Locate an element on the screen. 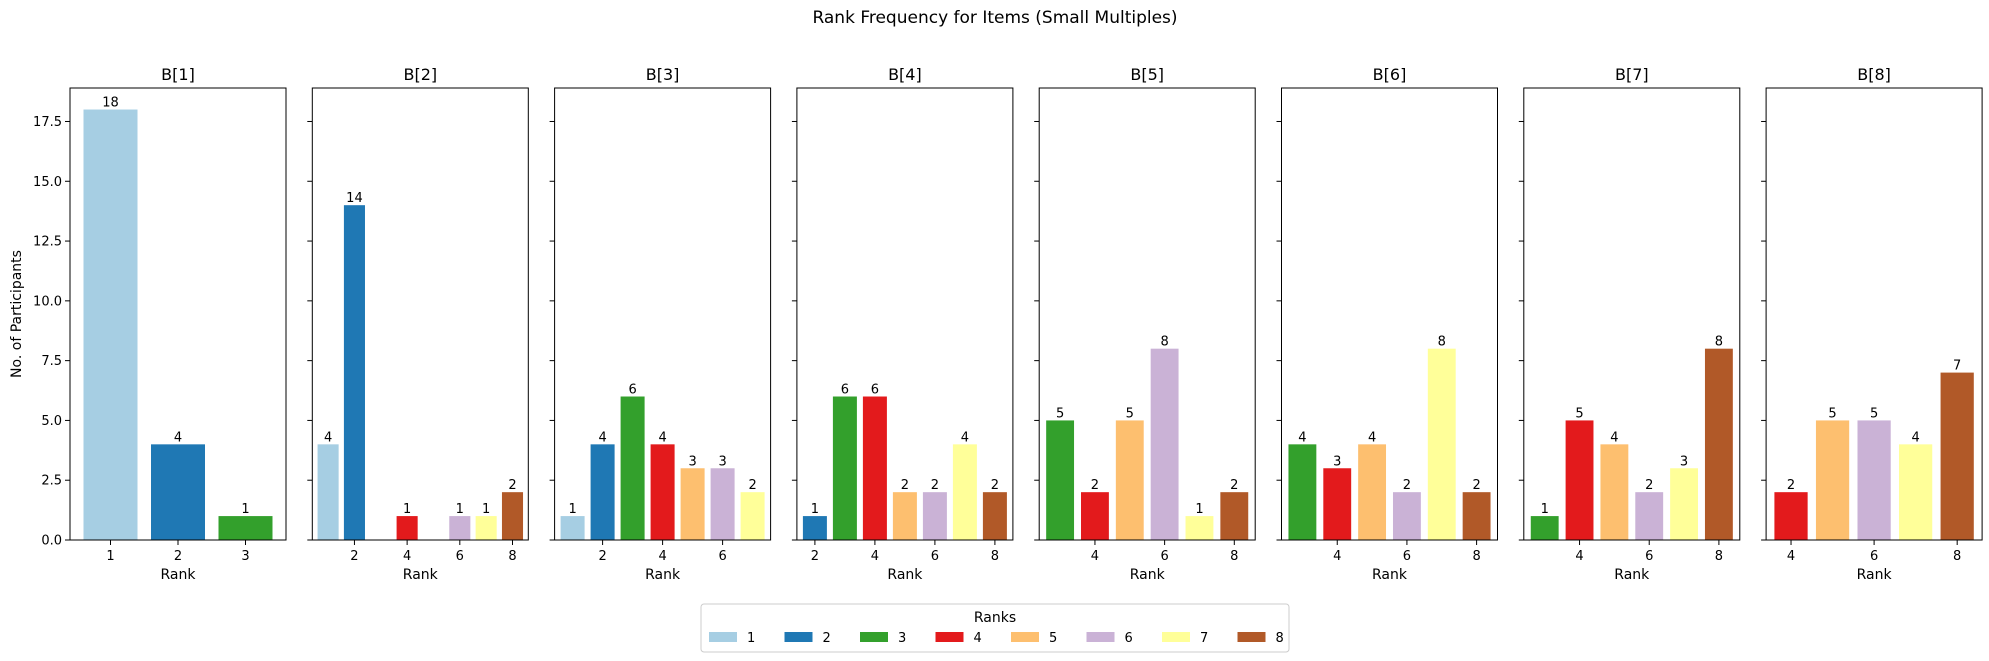 Image resolution: width=1989 pixels, height=661 pixels. legend-label: 8 is located at coordinates (1280, 638).